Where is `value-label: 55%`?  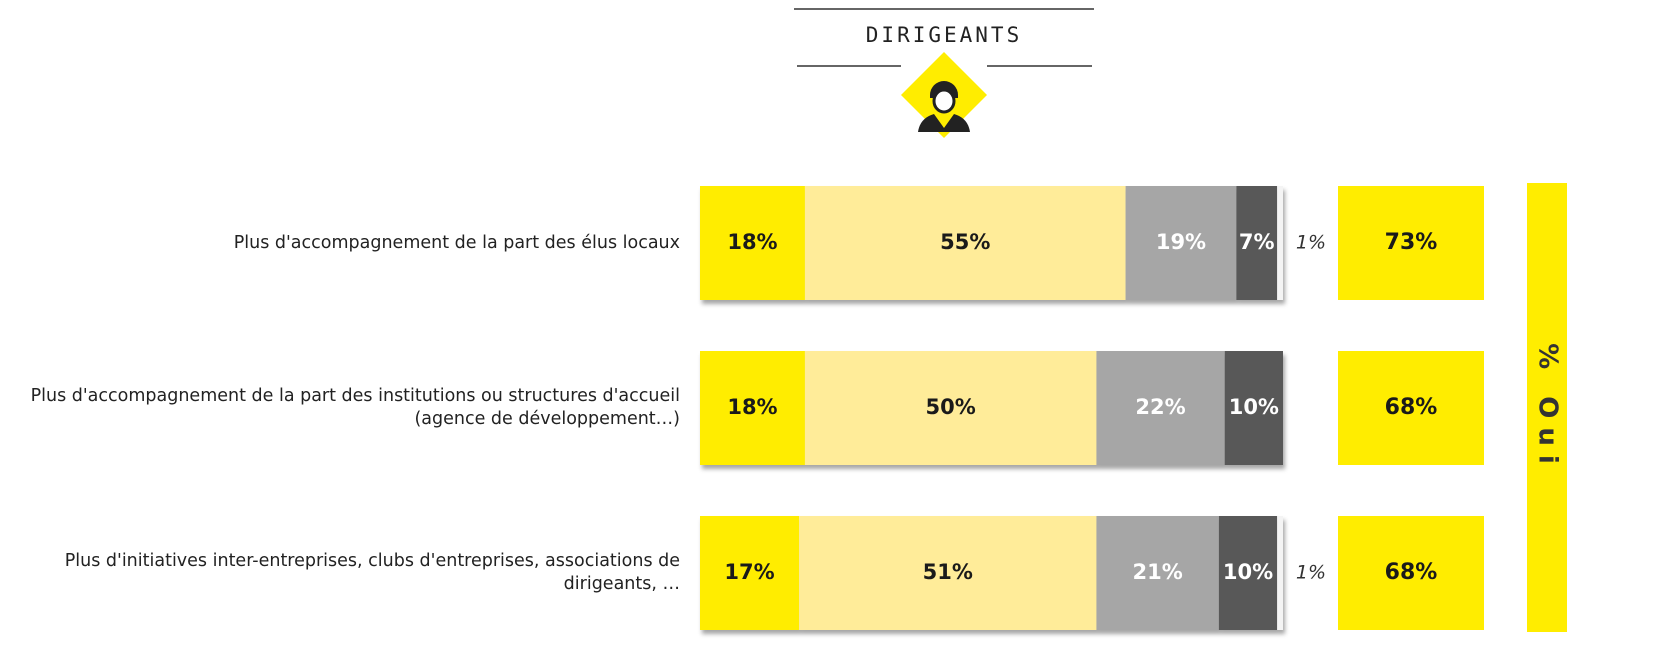 value-label: 55% is located at coordinates (965, 242).